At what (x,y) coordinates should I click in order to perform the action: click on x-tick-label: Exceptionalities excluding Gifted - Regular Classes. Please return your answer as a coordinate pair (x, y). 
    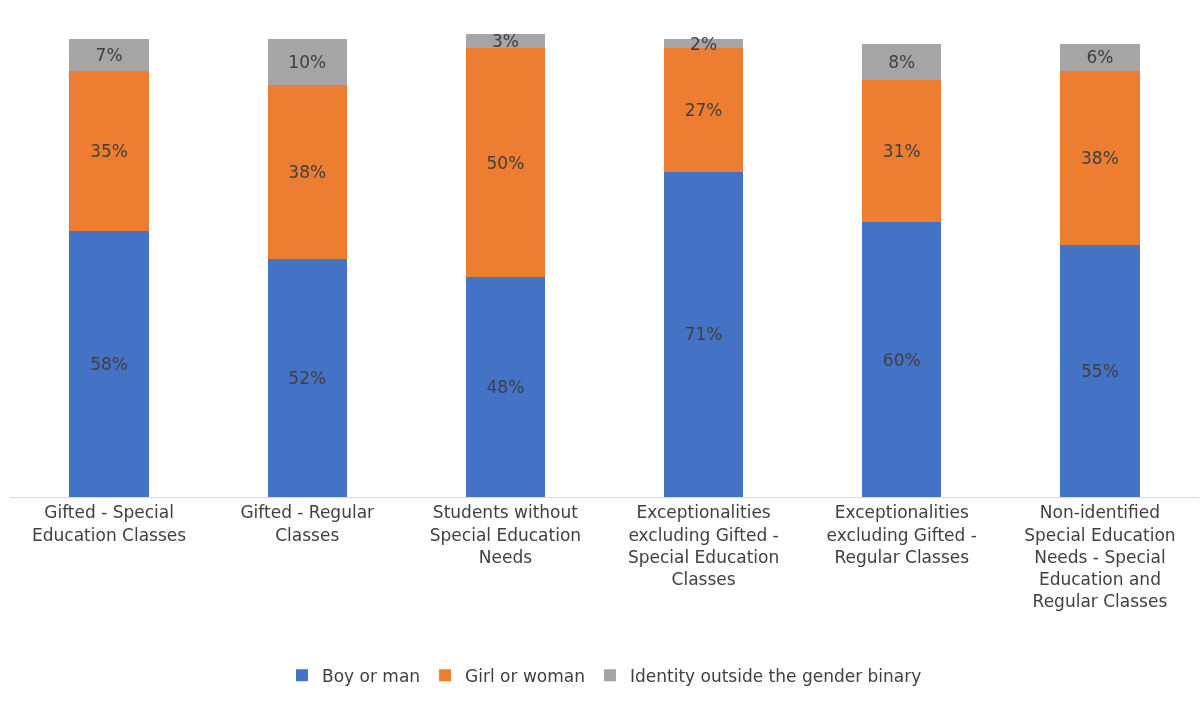
    Looking at the image, I should click on (901, 534).